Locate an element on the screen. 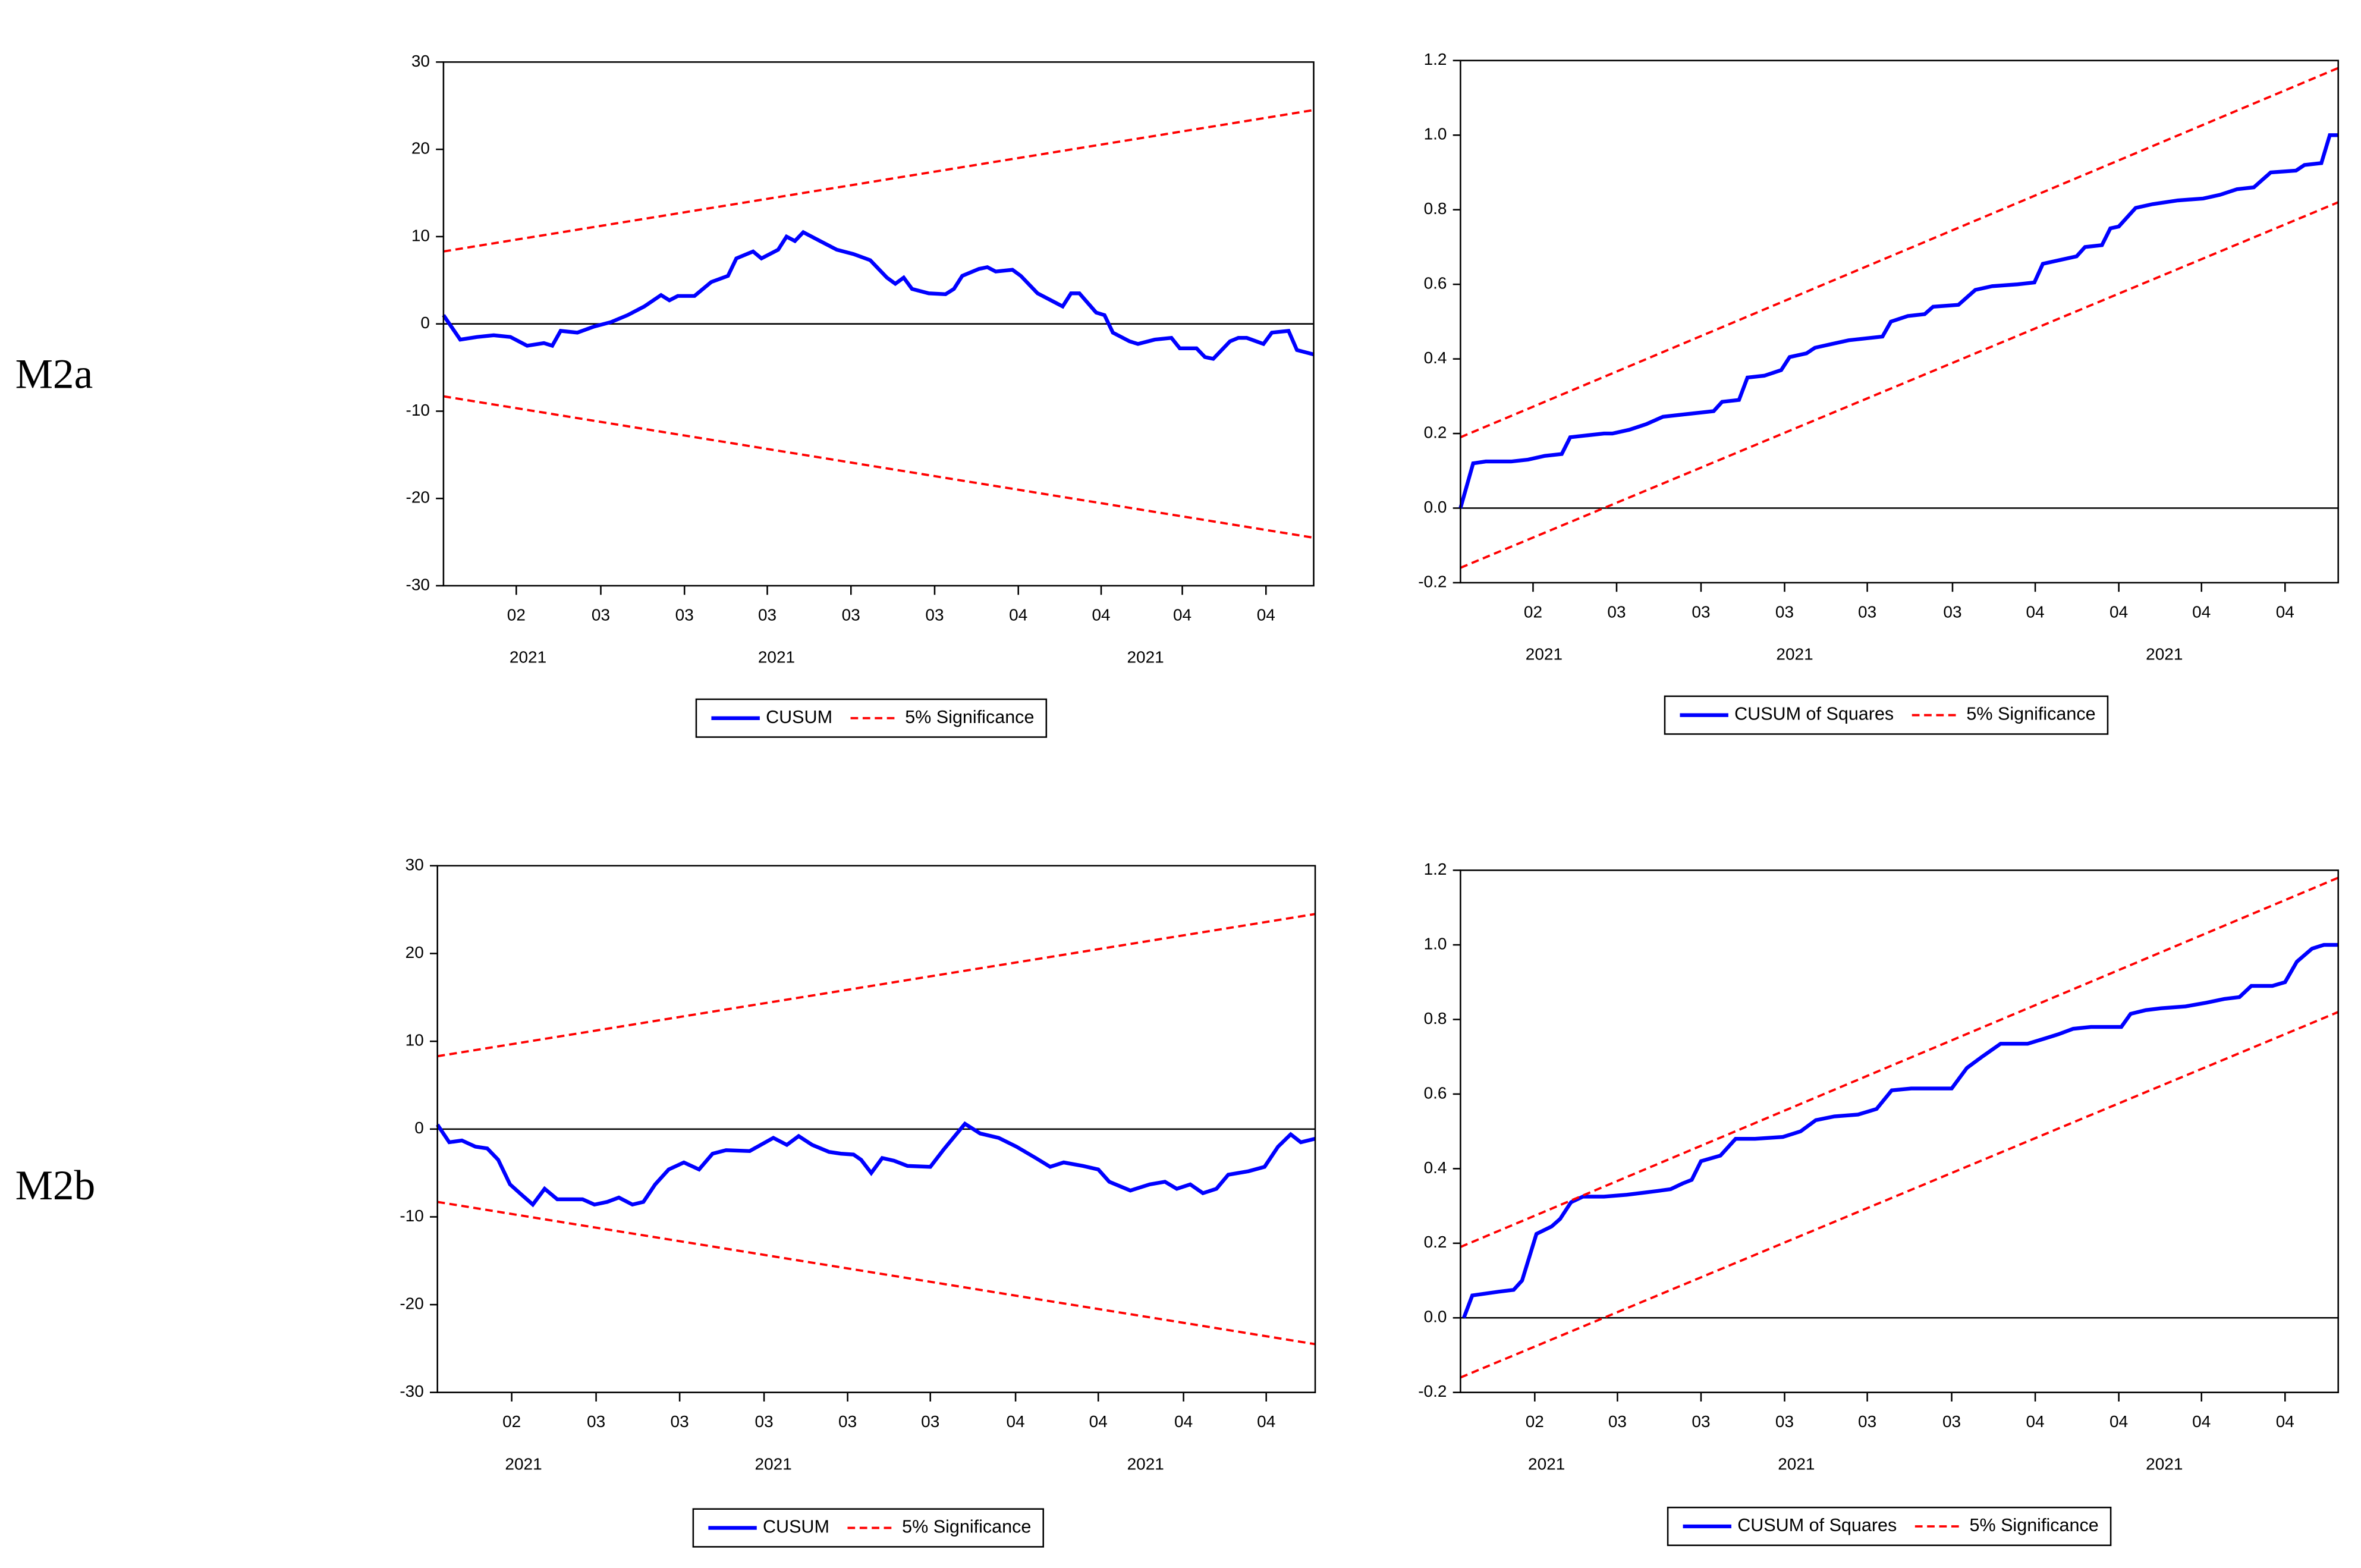 This screenshot has width=2361, height=1568. y-tick-label: -30 is located at coordinates (411, 1391).